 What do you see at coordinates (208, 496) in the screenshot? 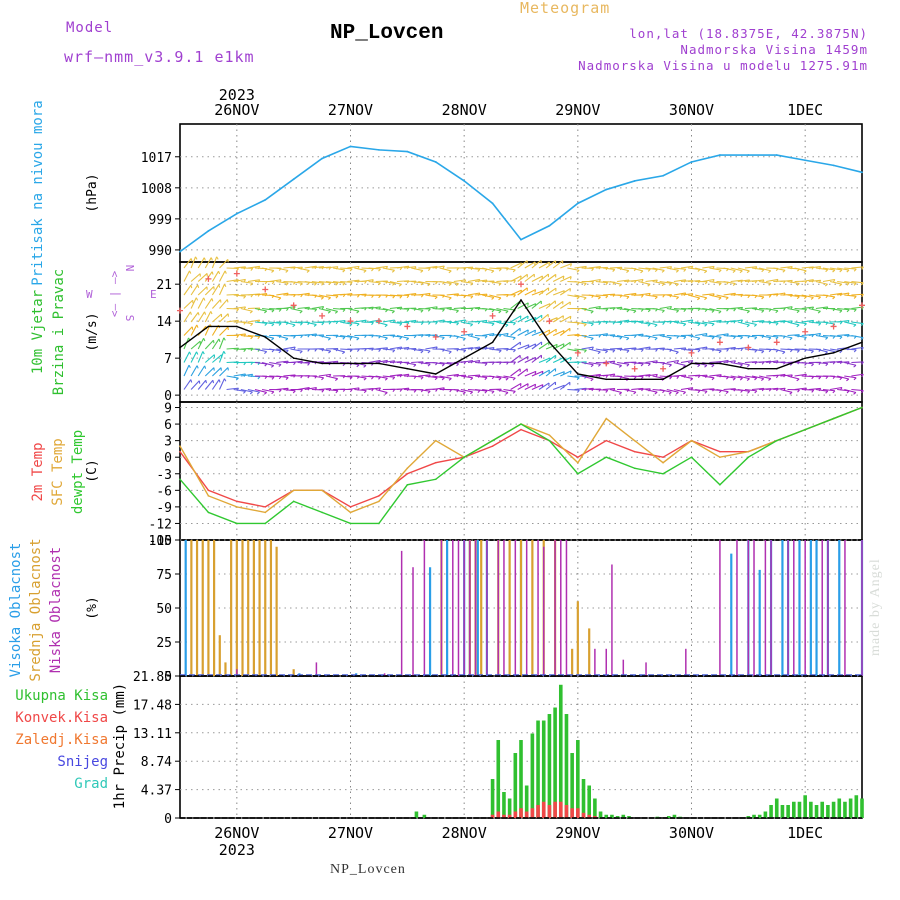
I see `temp-sfc-point` at bounding box center [208, 496].